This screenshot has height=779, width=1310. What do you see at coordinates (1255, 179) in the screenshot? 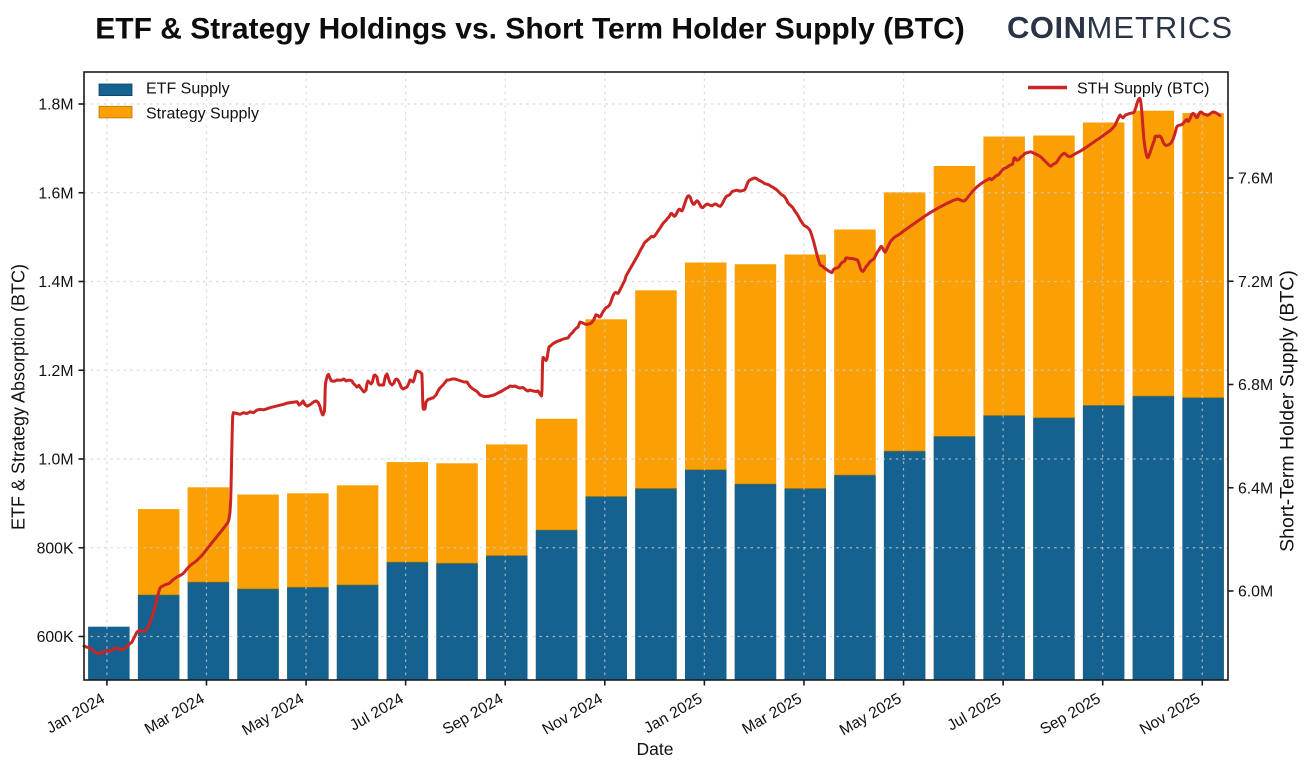
I see `svg-text: 7.6M` at bounding box center [1255, 179].